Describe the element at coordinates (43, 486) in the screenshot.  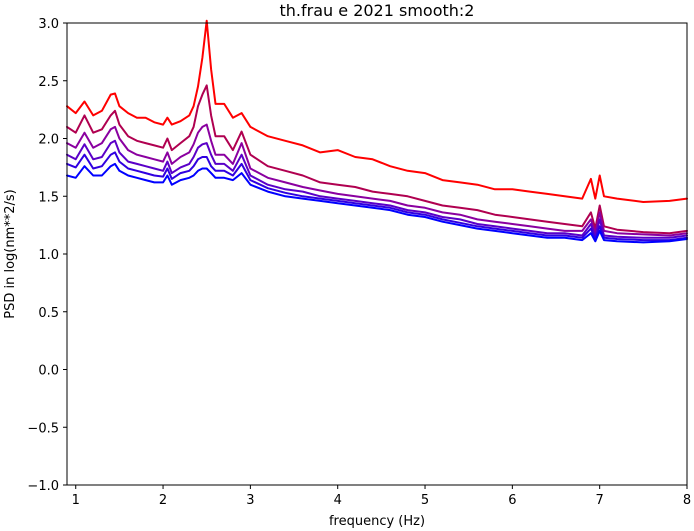
I see `y-tick-label: −1.0` at that location.